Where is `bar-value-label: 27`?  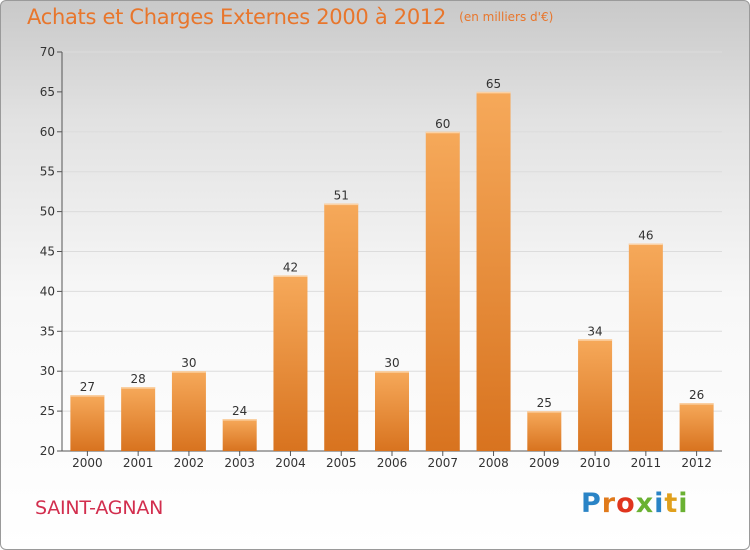 bar-value-label: 27 is located at coordinates (87, 387).